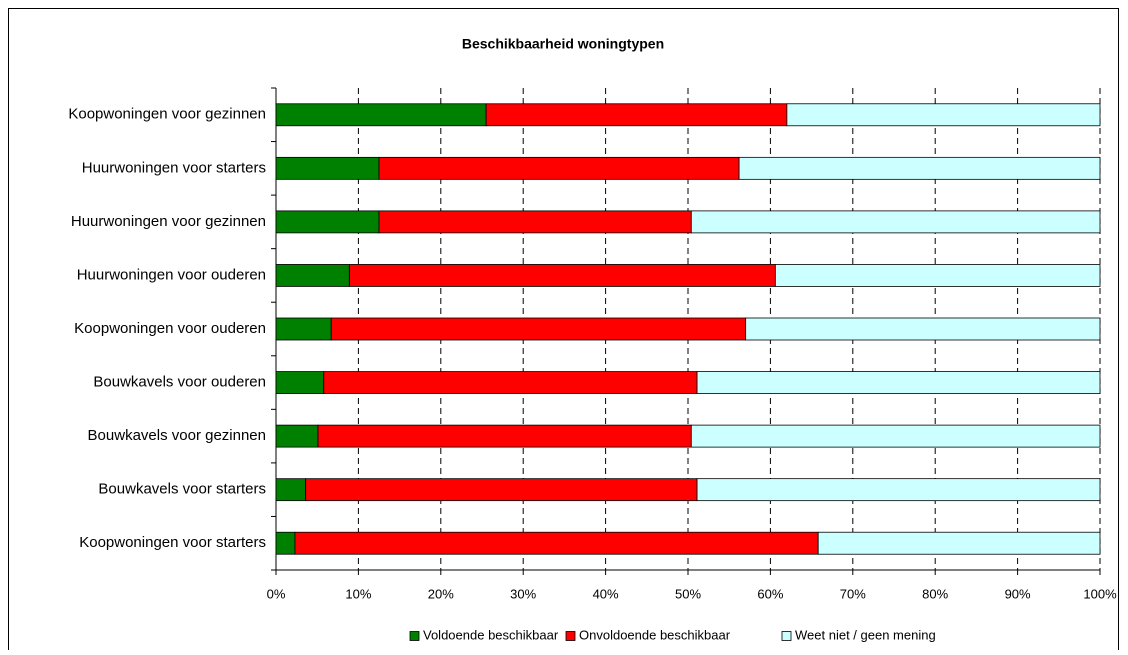 The image size is (1128, 655). What do you see at coordinates (688, 593) in the screenshot?
I see `x-tick-label: 50%` at bounding box center [688, 593].